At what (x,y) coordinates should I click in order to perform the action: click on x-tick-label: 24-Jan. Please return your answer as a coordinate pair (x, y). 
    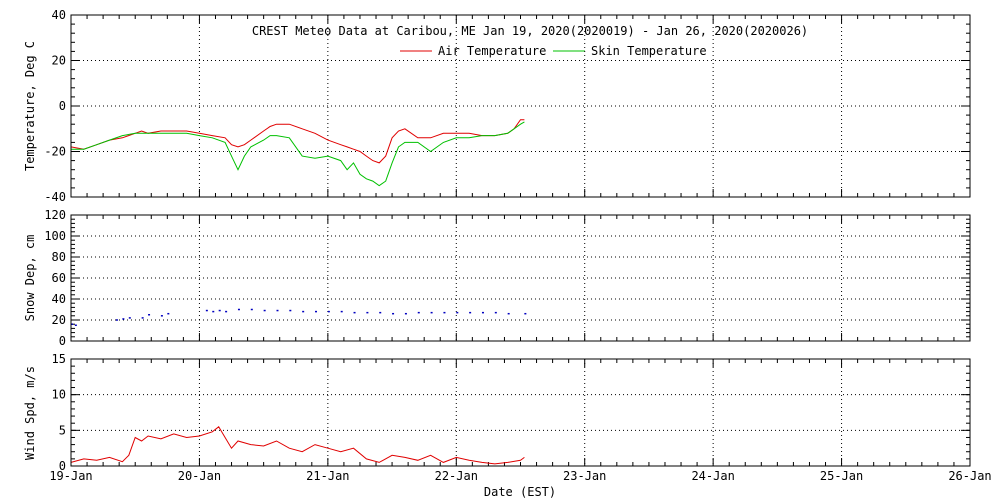
    Looking at the image, I should click on (712, 476).